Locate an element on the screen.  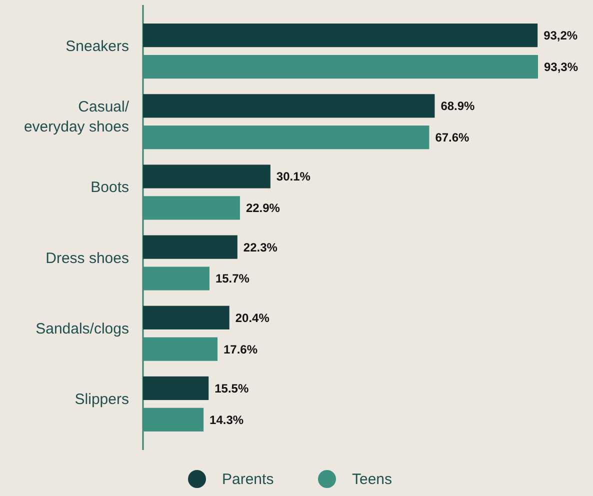
y-tick-label: Sandals/clogs is located at coordinates (82, 329).